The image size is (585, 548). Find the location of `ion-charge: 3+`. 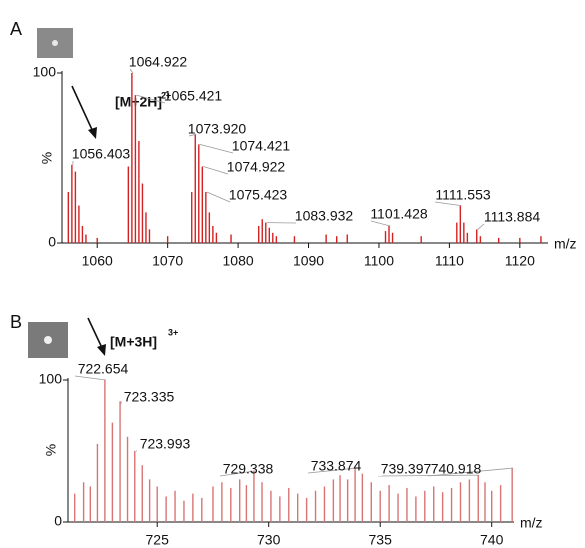

ion-charge: 3+ is located at coordinates (173, 332).